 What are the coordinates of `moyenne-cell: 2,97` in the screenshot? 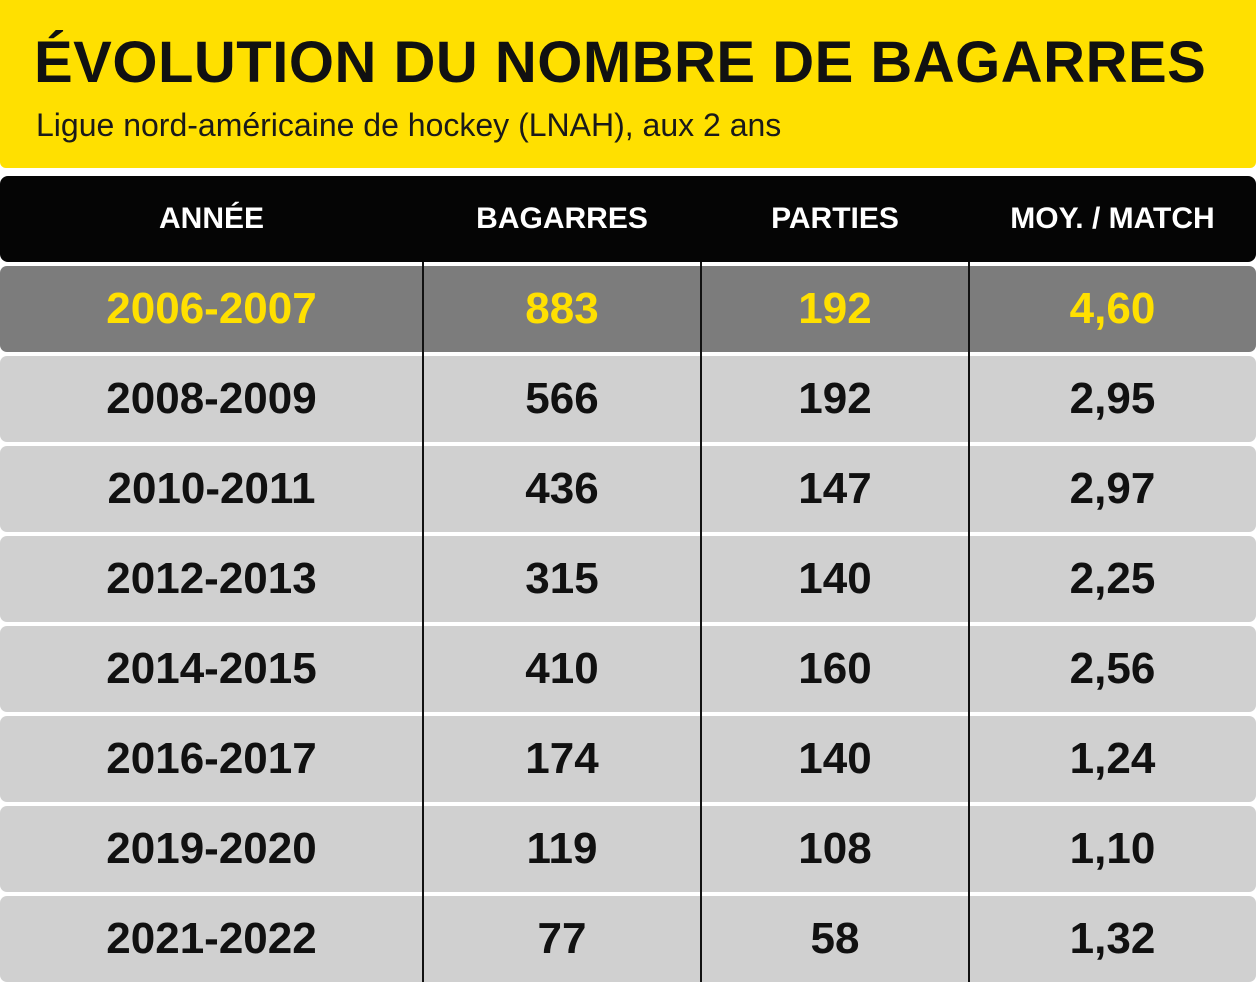 It's located at (1112, 488).